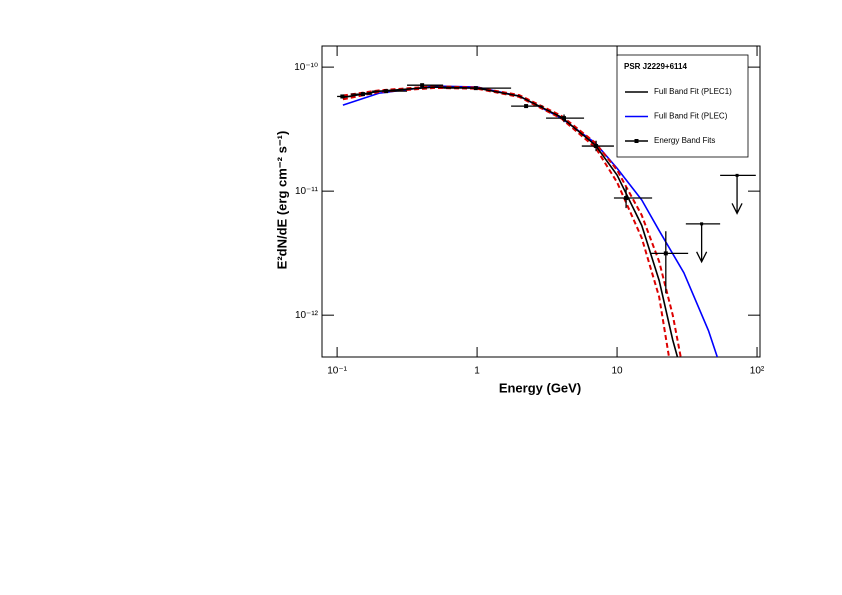 The width and height of the screenshot is (842, 595). Describe the element at coordinates (477, 371) in the screenshot. I see `x-tick-label: 1` at that location.